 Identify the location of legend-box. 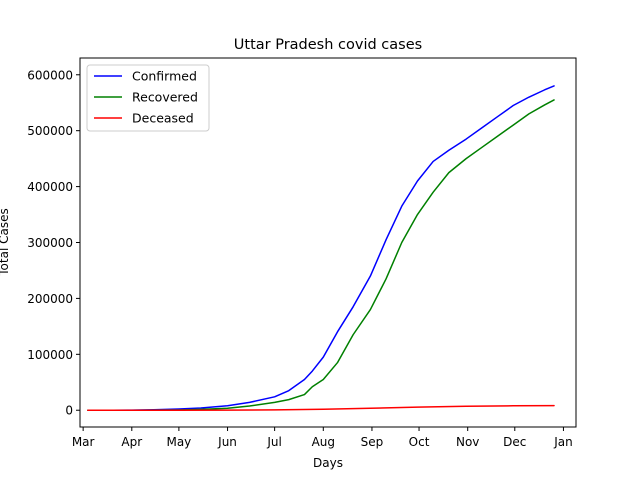
(148, 98).